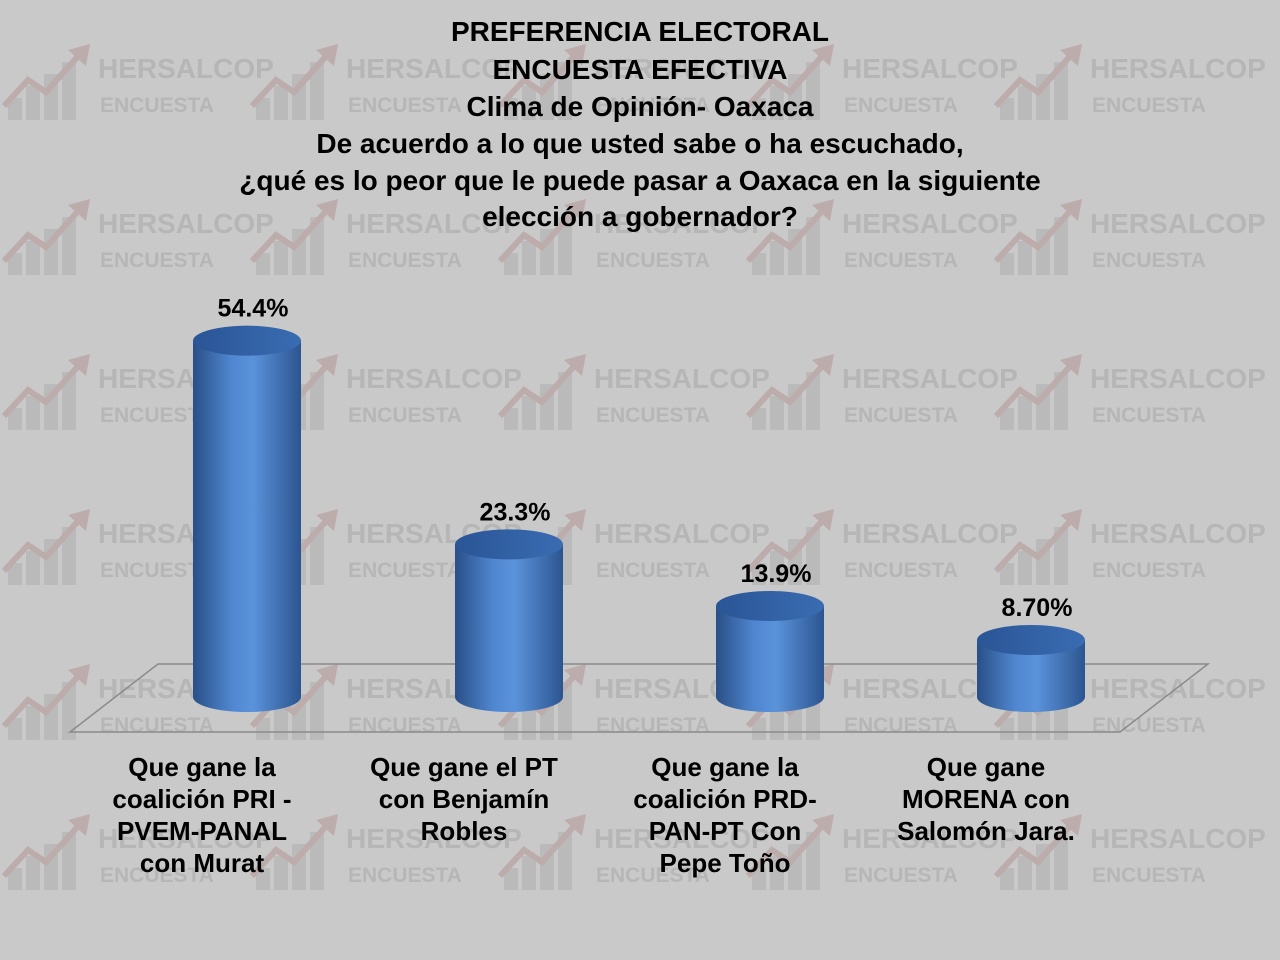 This screenshot has height=960, width=1280. What do you see at coordinates (464, 831) in the screenshot?
I see `category-label-line: Robles` at bounding box center [464, 831].